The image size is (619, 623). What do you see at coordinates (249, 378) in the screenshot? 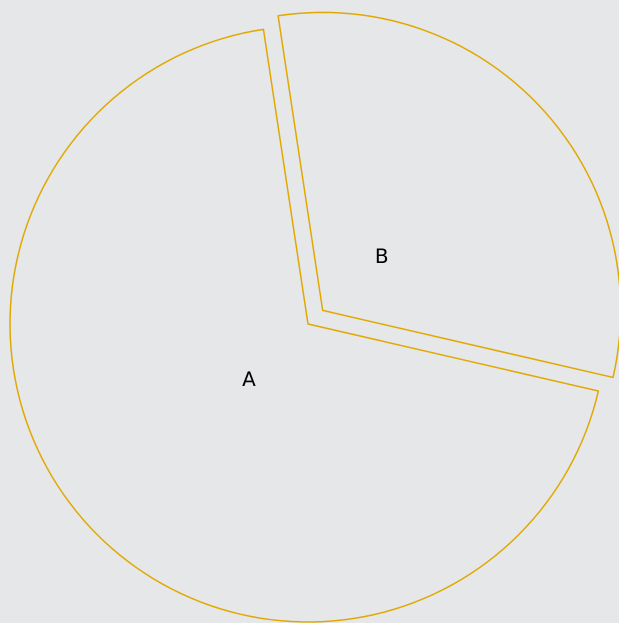
I see `slice-label: A` at bounding box center [249, 378].